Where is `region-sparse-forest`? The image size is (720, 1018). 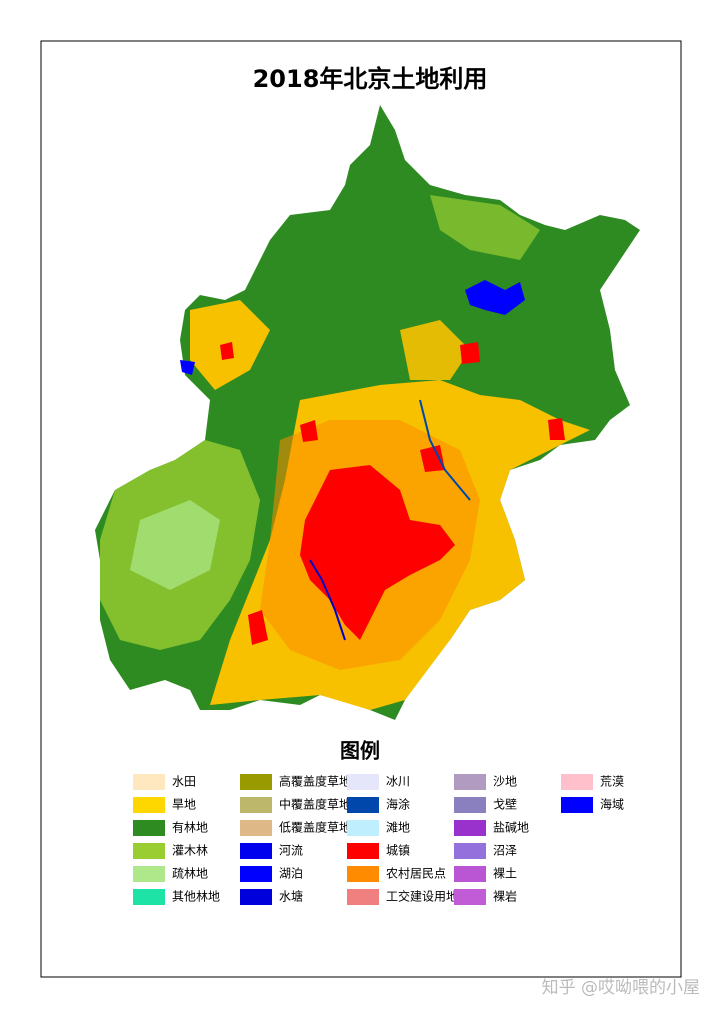 region-sparse-forest is located at coordinates (175, 545).